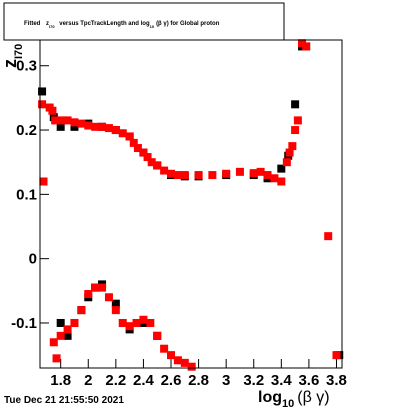 The width and height of the screenshot is (400, 409). Describe the element at coordinates (282, 380) in the screenshot. I see `x-tick-label: 3.4` at that location.